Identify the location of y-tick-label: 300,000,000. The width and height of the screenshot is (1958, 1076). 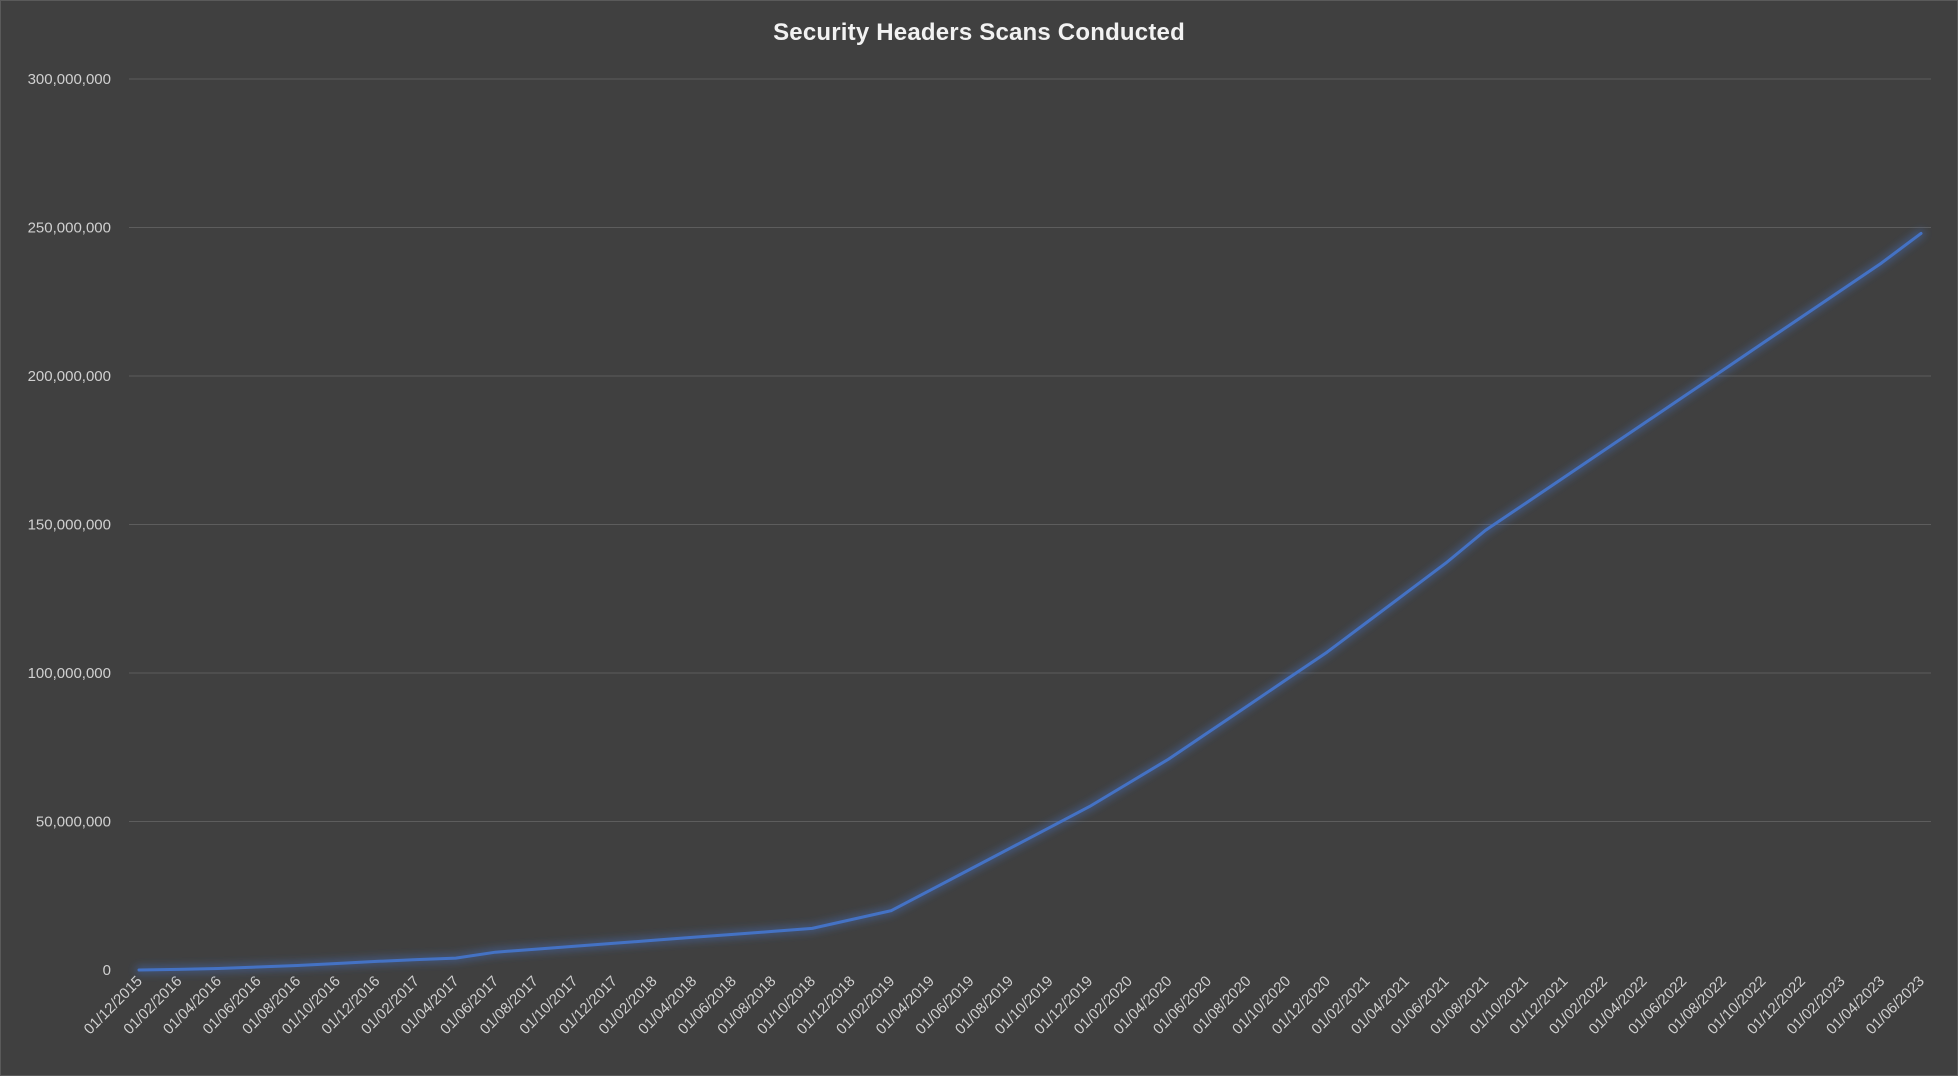
(69, 79).